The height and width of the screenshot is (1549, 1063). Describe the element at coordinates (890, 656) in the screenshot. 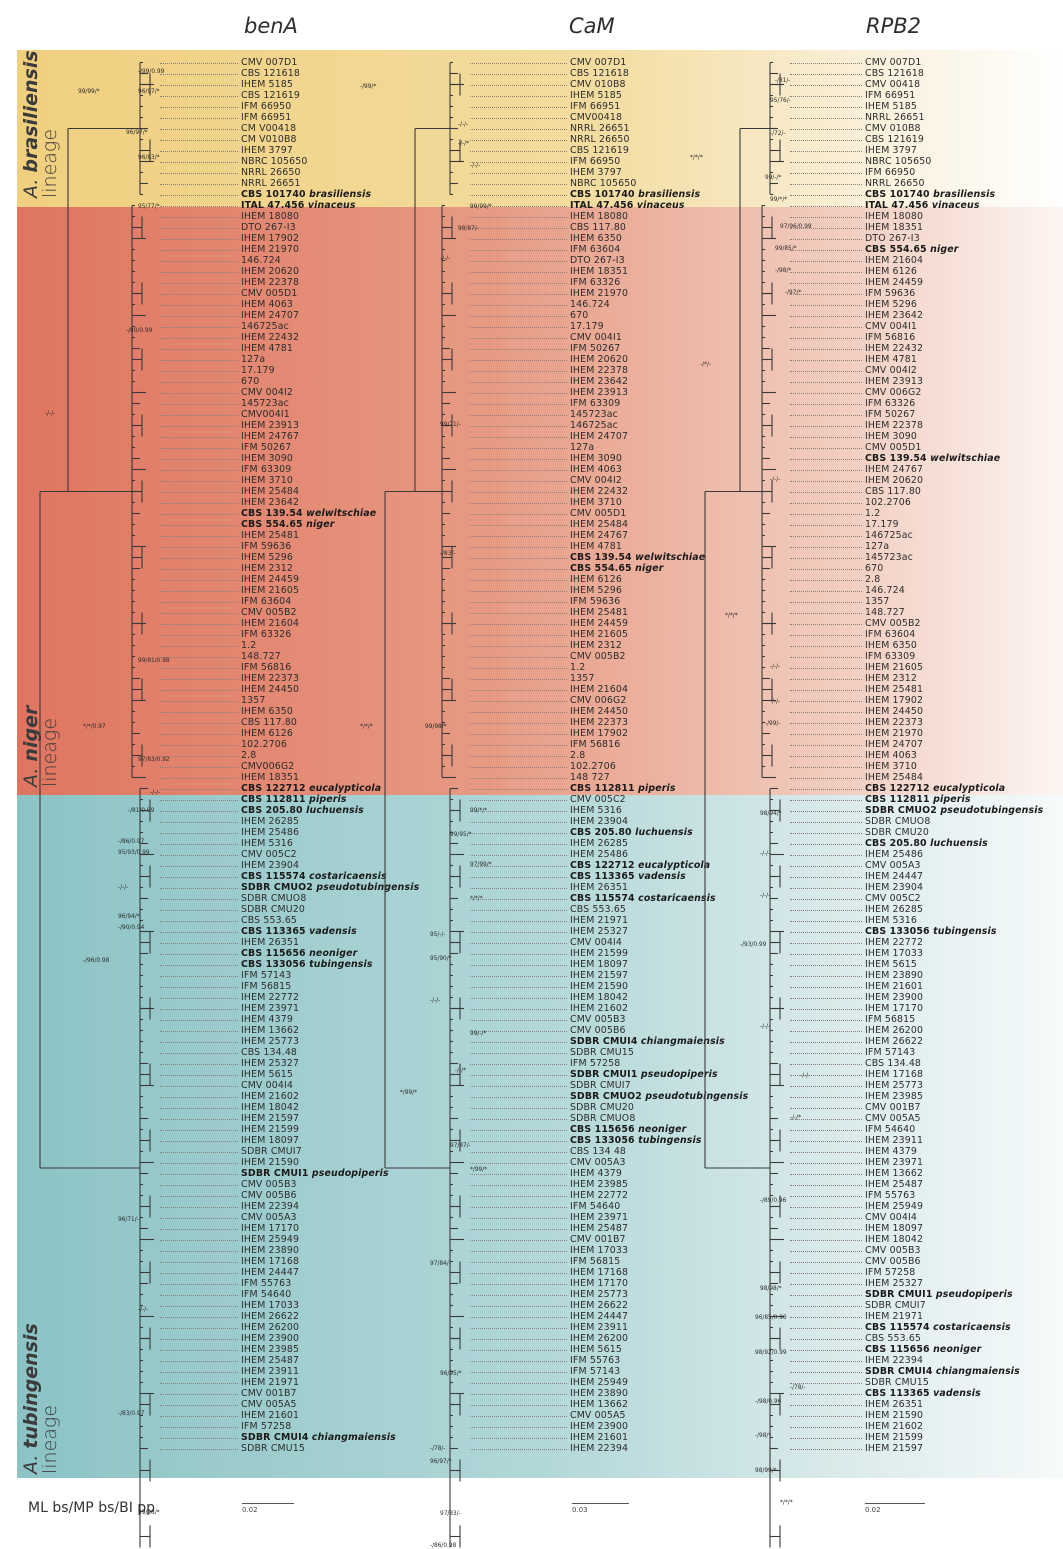

I see `taxon-label: IFM 63309` at that location.